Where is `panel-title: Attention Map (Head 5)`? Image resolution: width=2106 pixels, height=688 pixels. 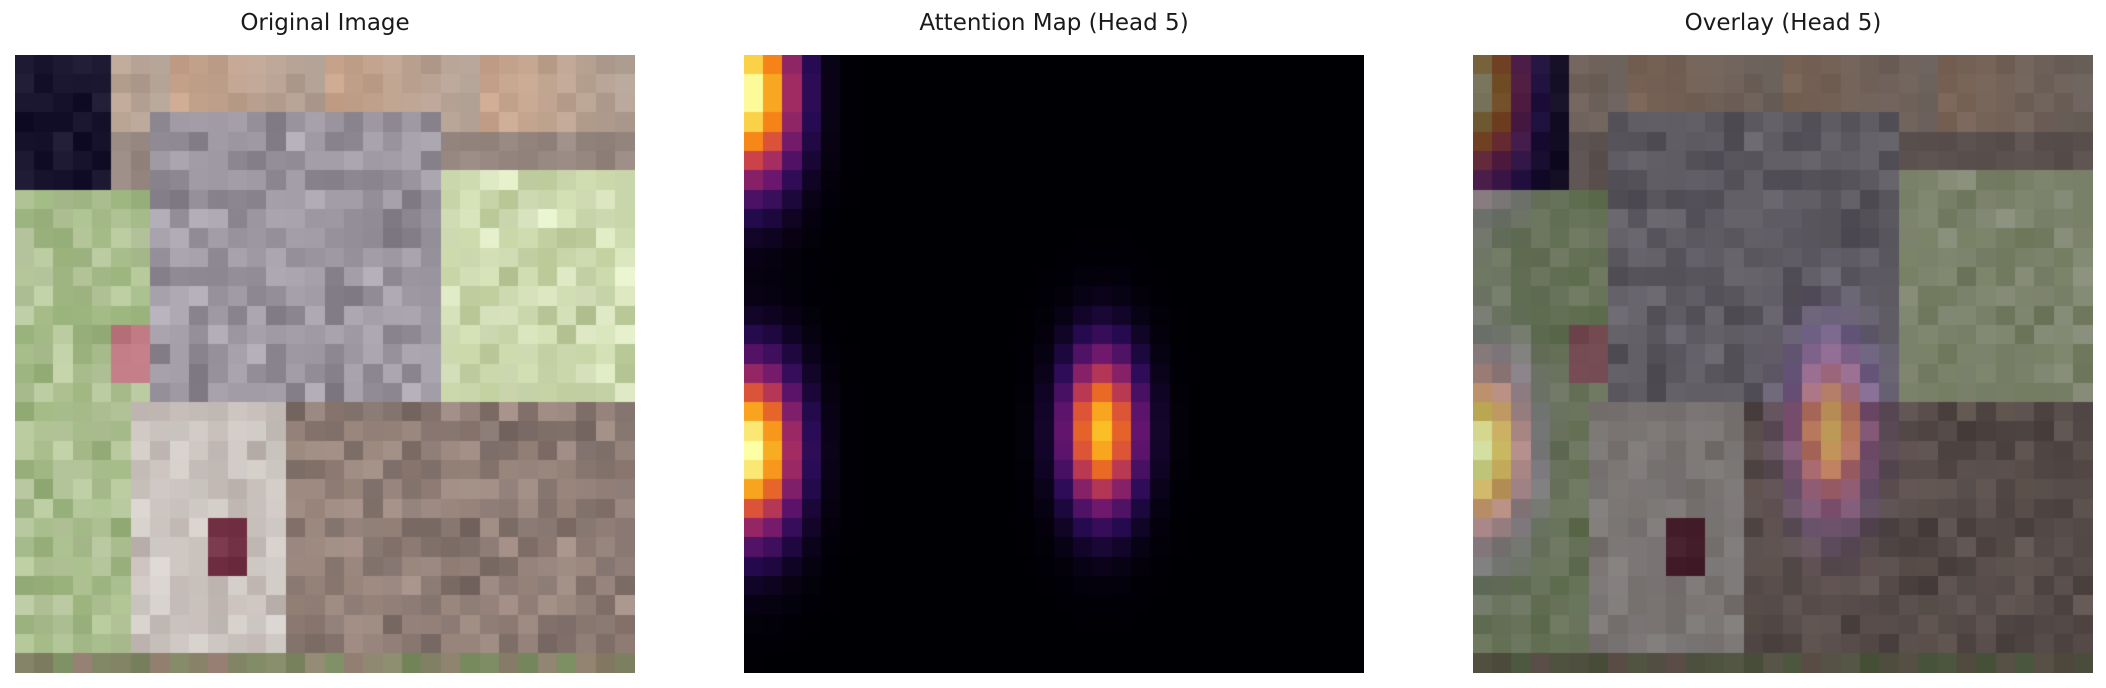 panel-title: Attention Map (Head 5) is located at coordinates (1054, 23).